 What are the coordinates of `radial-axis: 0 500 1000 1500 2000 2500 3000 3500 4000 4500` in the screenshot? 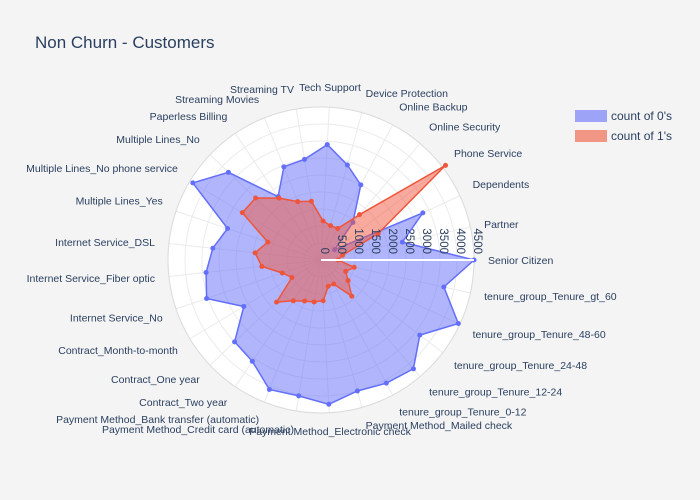 It's located at (400, 244).